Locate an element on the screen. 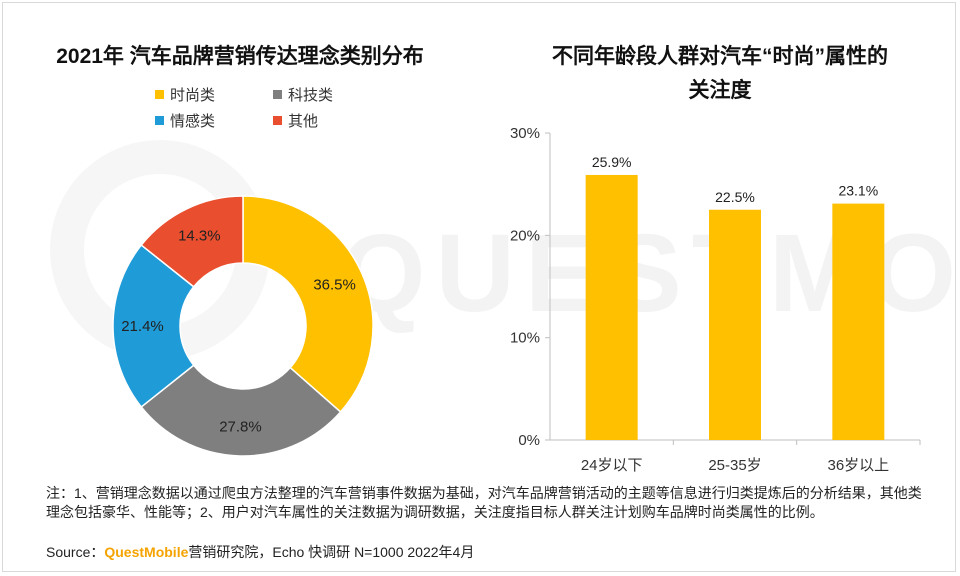 The width and height of the screenshot is (960, 576). legend-swatch-fashion is located at coordinates (159, 94).